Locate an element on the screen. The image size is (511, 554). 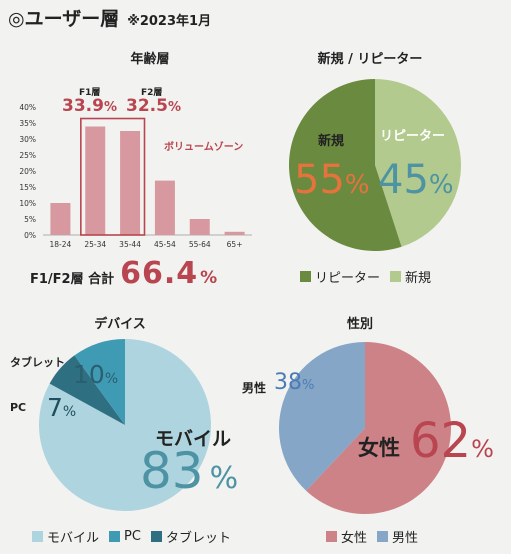
x-tick-label: 65+ is located at coordinates (235, 244).